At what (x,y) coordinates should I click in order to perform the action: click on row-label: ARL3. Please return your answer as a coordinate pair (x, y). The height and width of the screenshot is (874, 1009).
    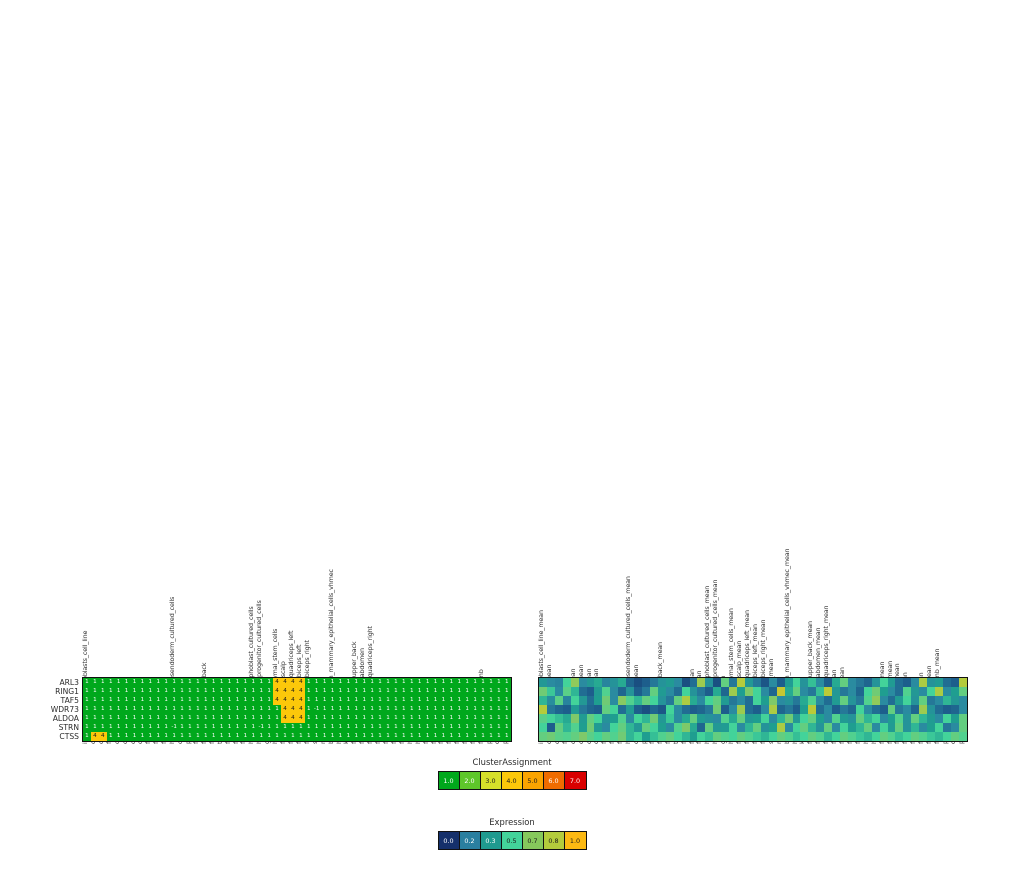
    Looking at the image, I should click on (69, 682).